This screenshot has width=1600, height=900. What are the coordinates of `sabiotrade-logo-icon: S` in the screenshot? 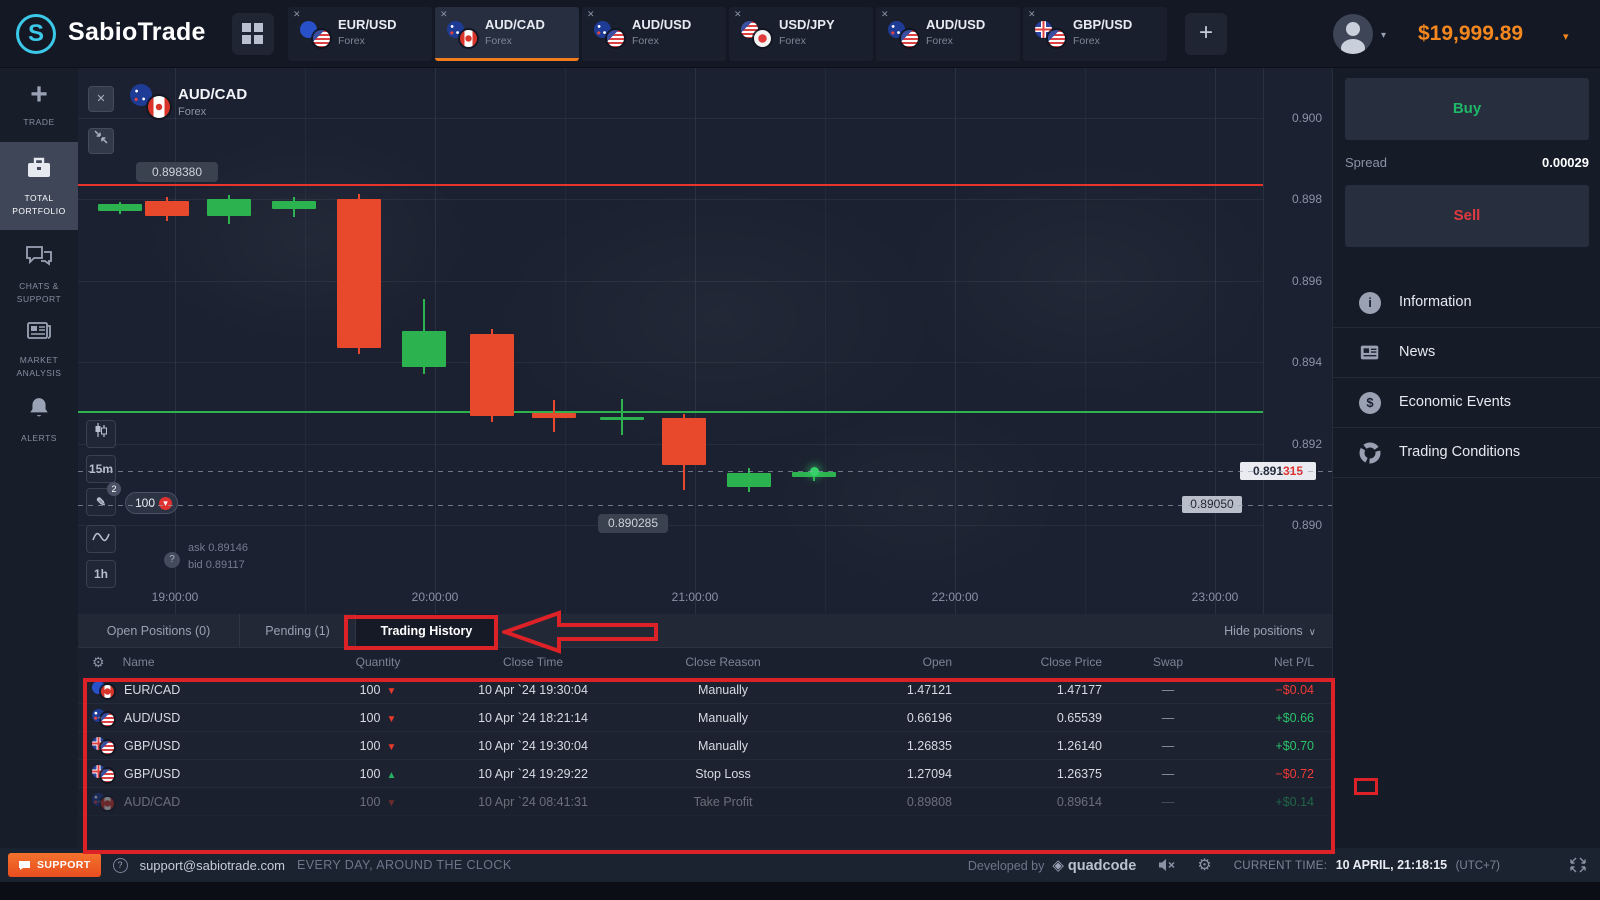 It's located at (36, 34).